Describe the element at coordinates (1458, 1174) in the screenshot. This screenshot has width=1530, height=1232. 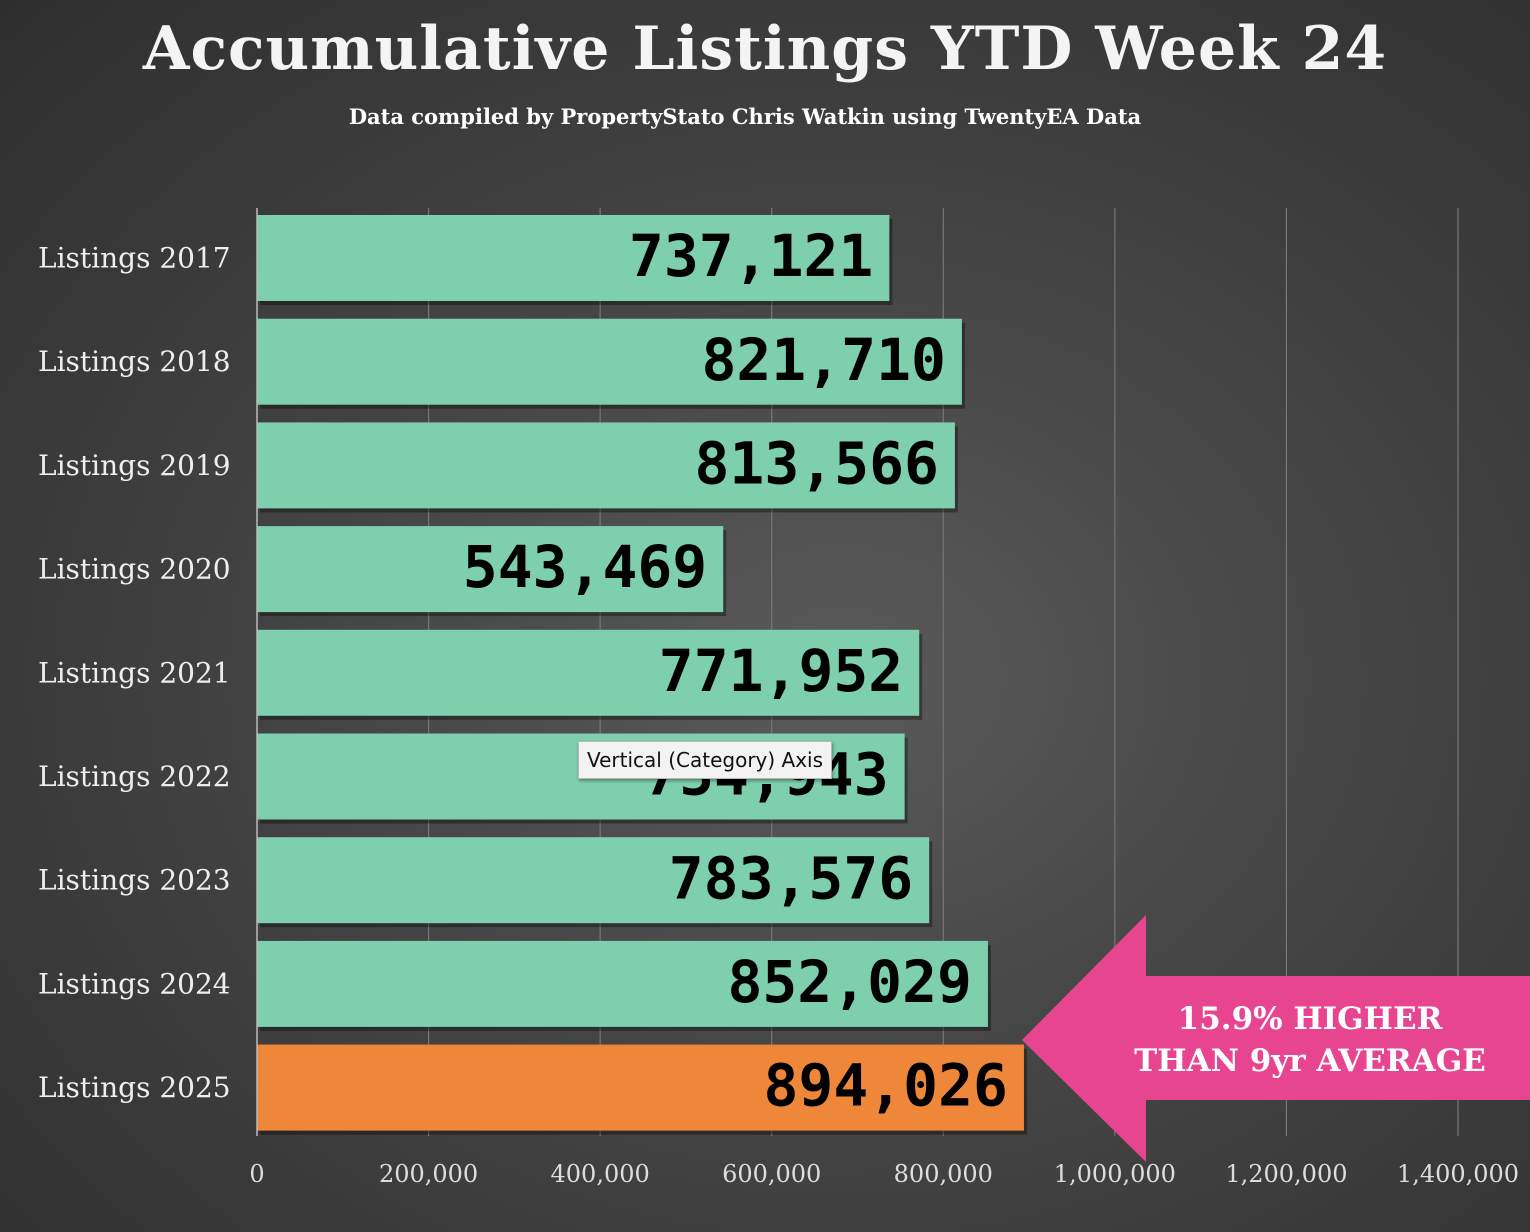
I see `x-tick-label: 1,400,000` at that location.